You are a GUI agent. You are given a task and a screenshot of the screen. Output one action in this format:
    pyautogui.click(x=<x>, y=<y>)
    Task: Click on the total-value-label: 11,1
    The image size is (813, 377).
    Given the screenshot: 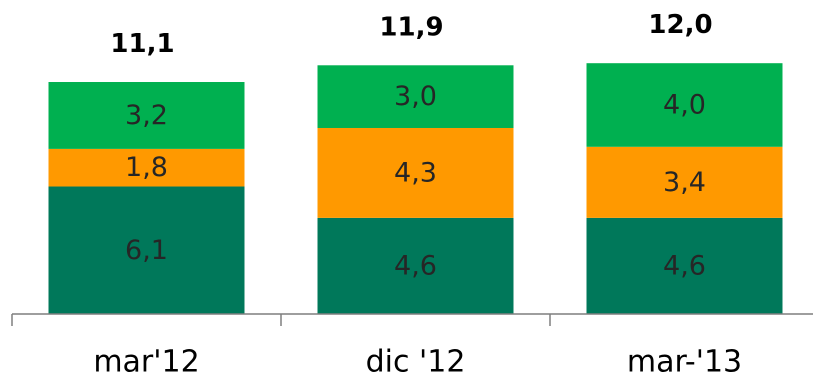 What is the action you would take?
    pyautogui.click(x=142, y=44)
    